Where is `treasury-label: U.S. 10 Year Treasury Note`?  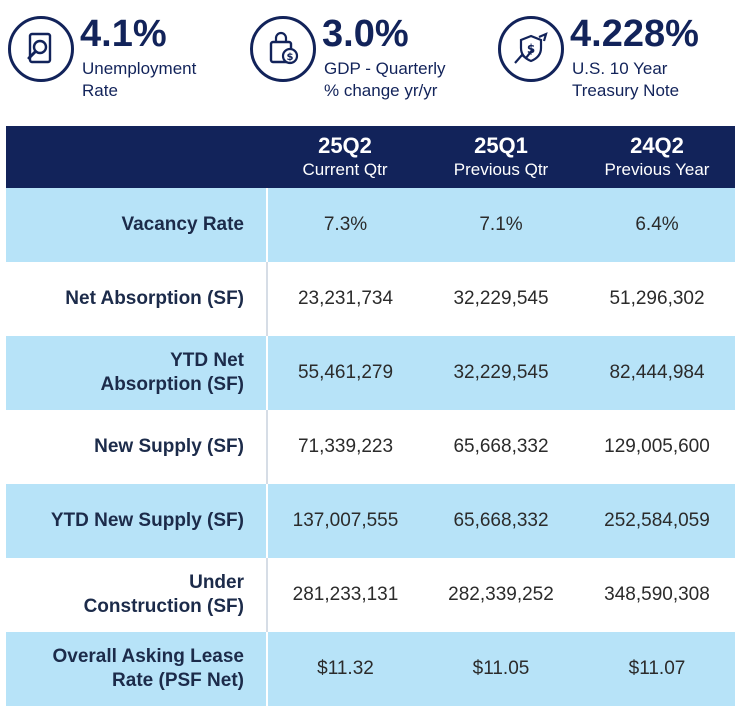 treasury-label: U.S. 10 Year Treasury Note is located at coordinates (626, 79).